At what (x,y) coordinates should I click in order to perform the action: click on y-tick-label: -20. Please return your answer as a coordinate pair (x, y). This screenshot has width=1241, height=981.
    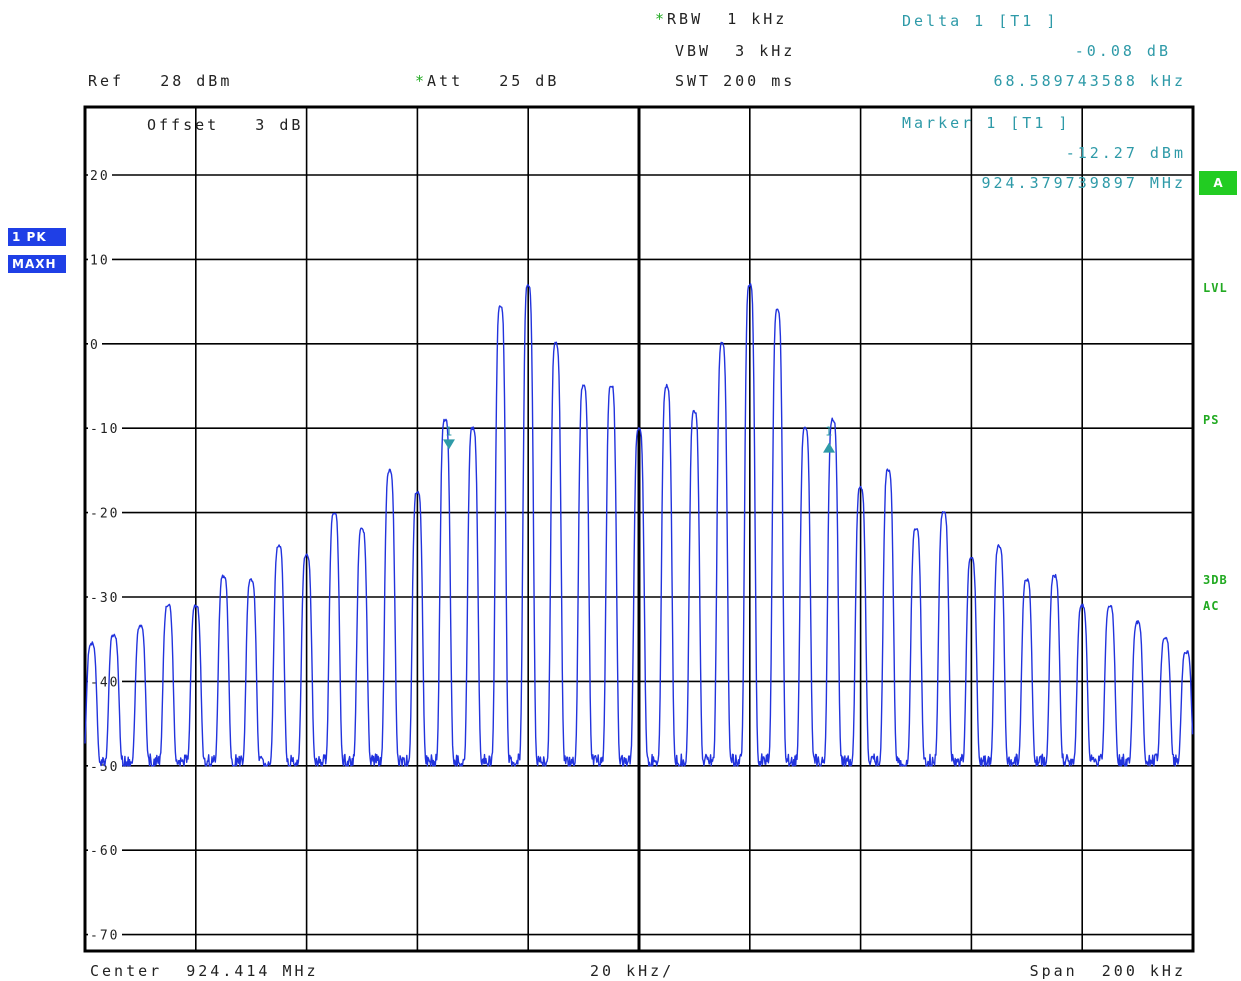
    Looking at the image, I should click on (104, 514).